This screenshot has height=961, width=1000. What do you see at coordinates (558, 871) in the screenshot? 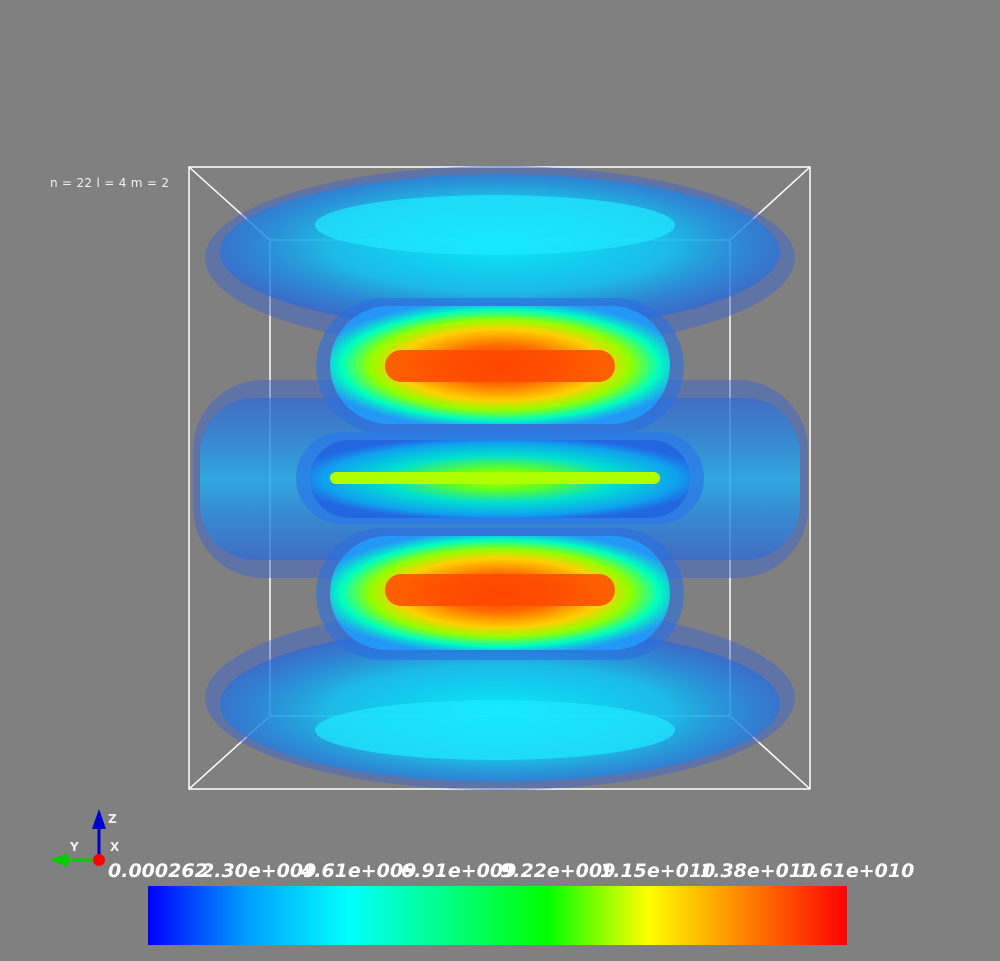
I see `color-legend-tick: 9.22e+009` at bounding box center [558, 871].